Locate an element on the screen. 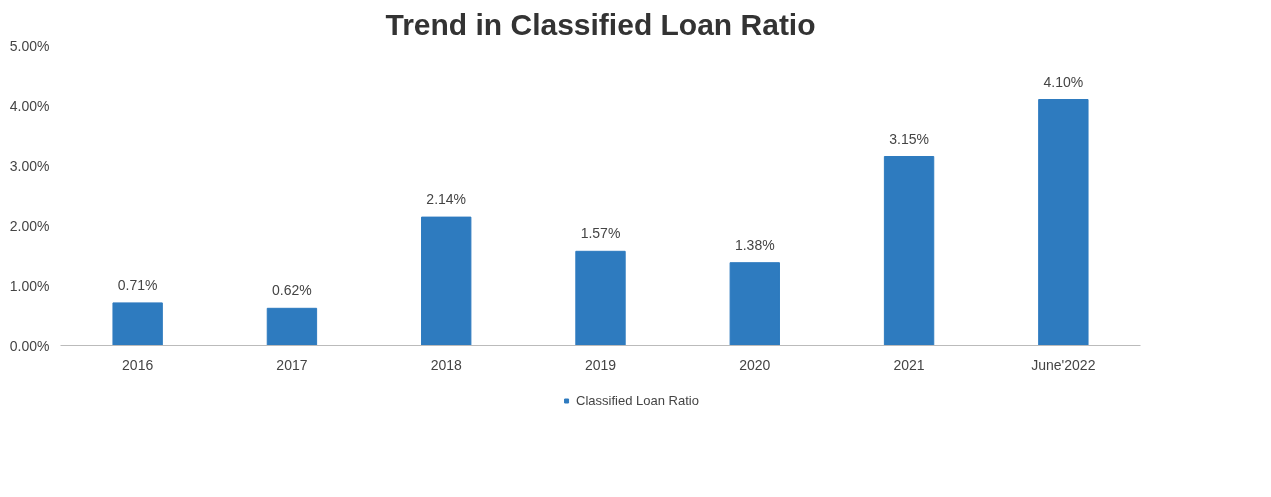 Image resolution: width=1271 pixels, height=497 pixels. x-tick-label: 2021 is located at coordinates (909, 364).